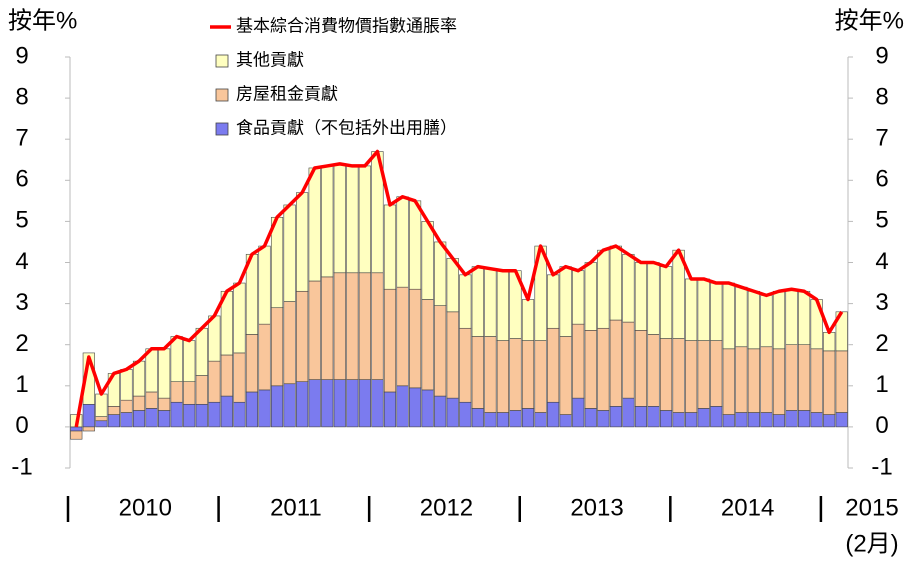 The height and width of the screenshot is (563, 912). What do you see at coordinates (346, 127) in the screenshot?
I see `legend-label: 食品貢獻（不包括外出用膳）` at bounding box center [346, 127].